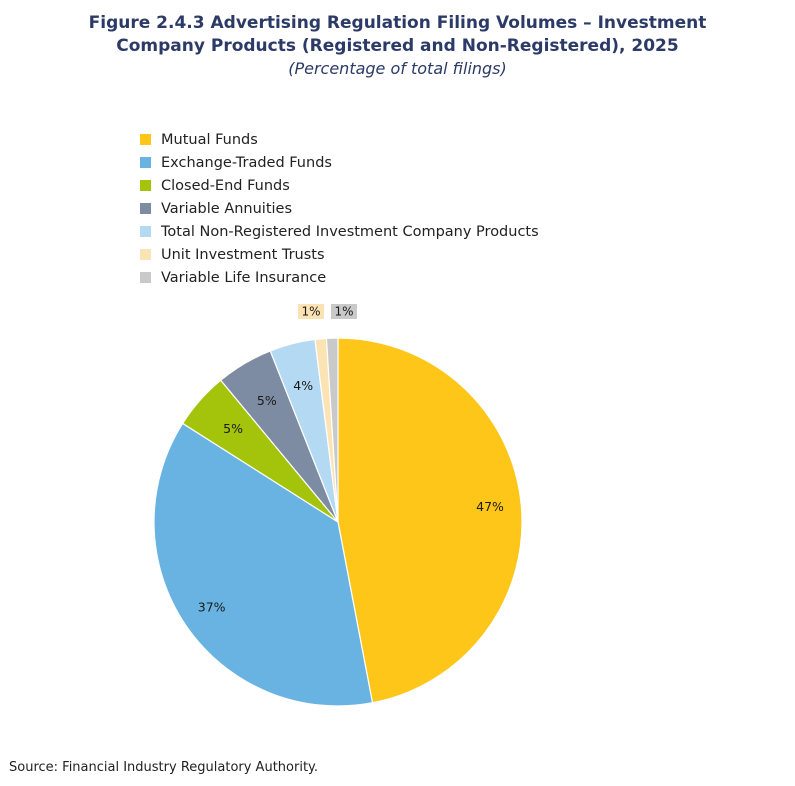 This screenshot has width=795, height=786. What do you see at coordinates (397, 68) in the screenshot?
I see `chart-subtitle: (Percentage of total filings)` at bounding box center [397, 68].